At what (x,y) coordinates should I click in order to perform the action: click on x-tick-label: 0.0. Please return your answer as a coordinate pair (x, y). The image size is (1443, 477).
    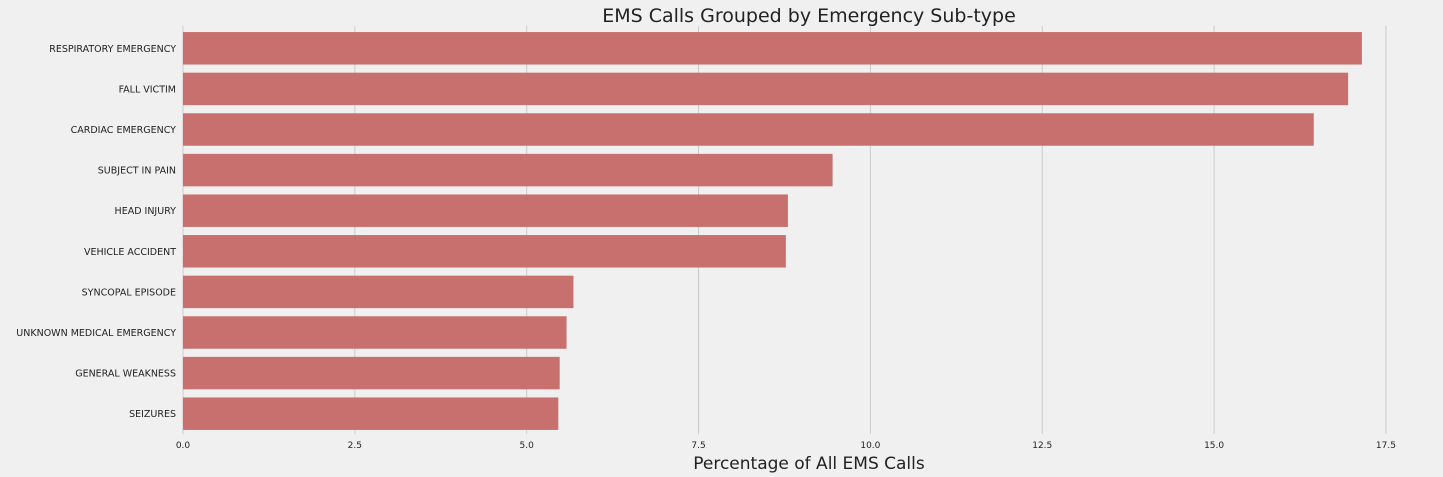
    Looking at the image, I should click on (183, 446).